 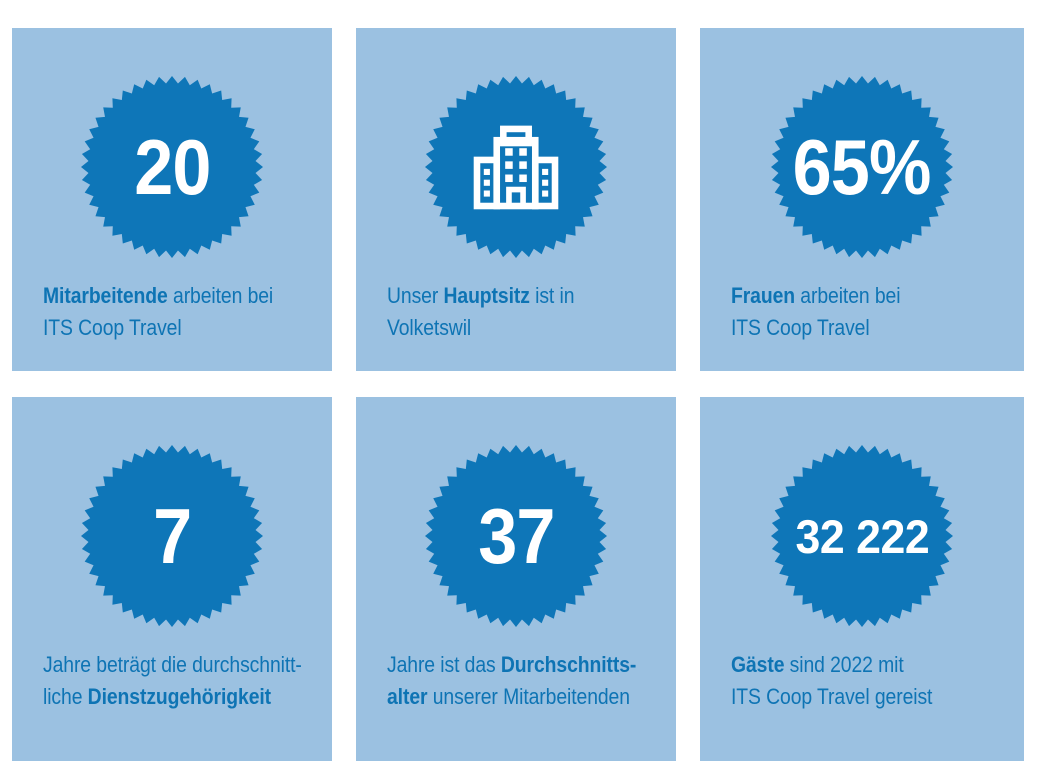 I want to click on caption-text: unserer Mitarbeitenden, so click(x=528, y=696).